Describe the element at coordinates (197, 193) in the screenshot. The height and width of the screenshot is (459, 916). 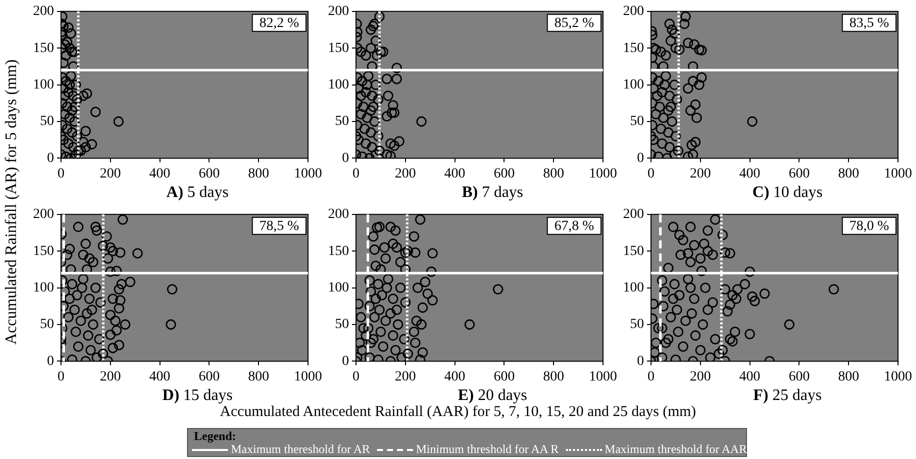
I see `text: A) 5 days` at that location.